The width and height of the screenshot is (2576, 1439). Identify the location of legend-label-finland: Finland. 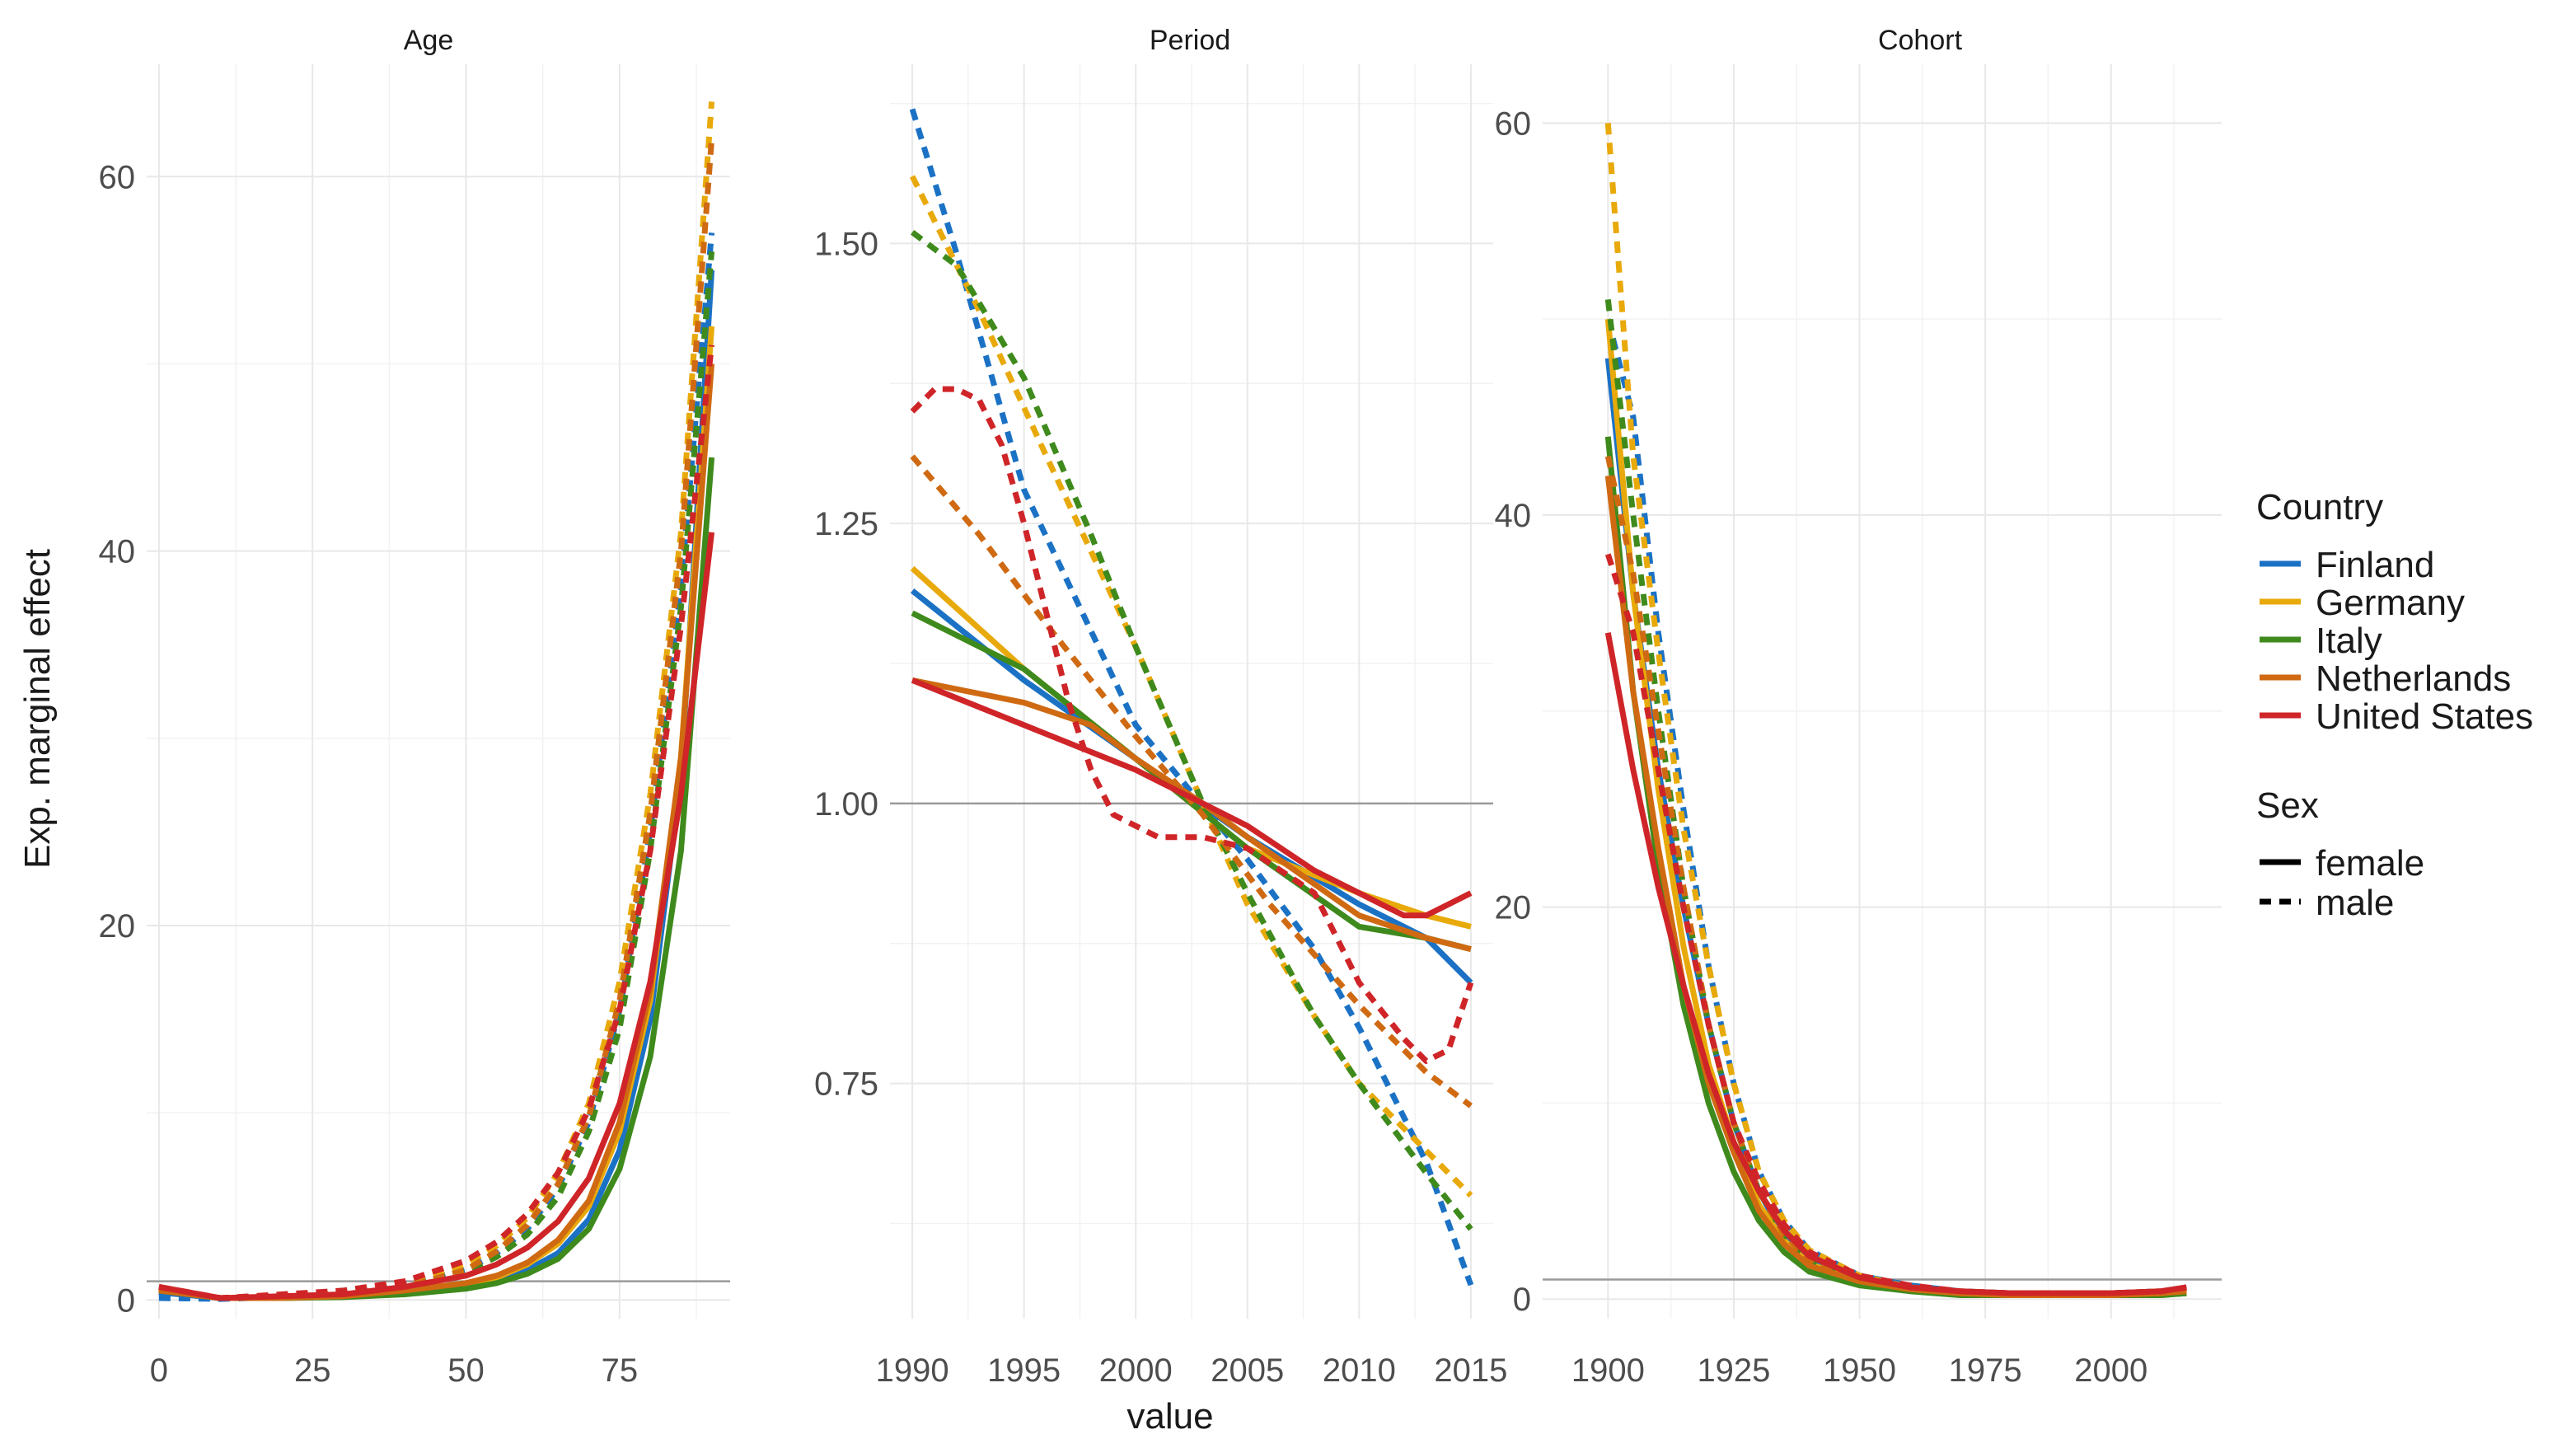
(2375, 565).